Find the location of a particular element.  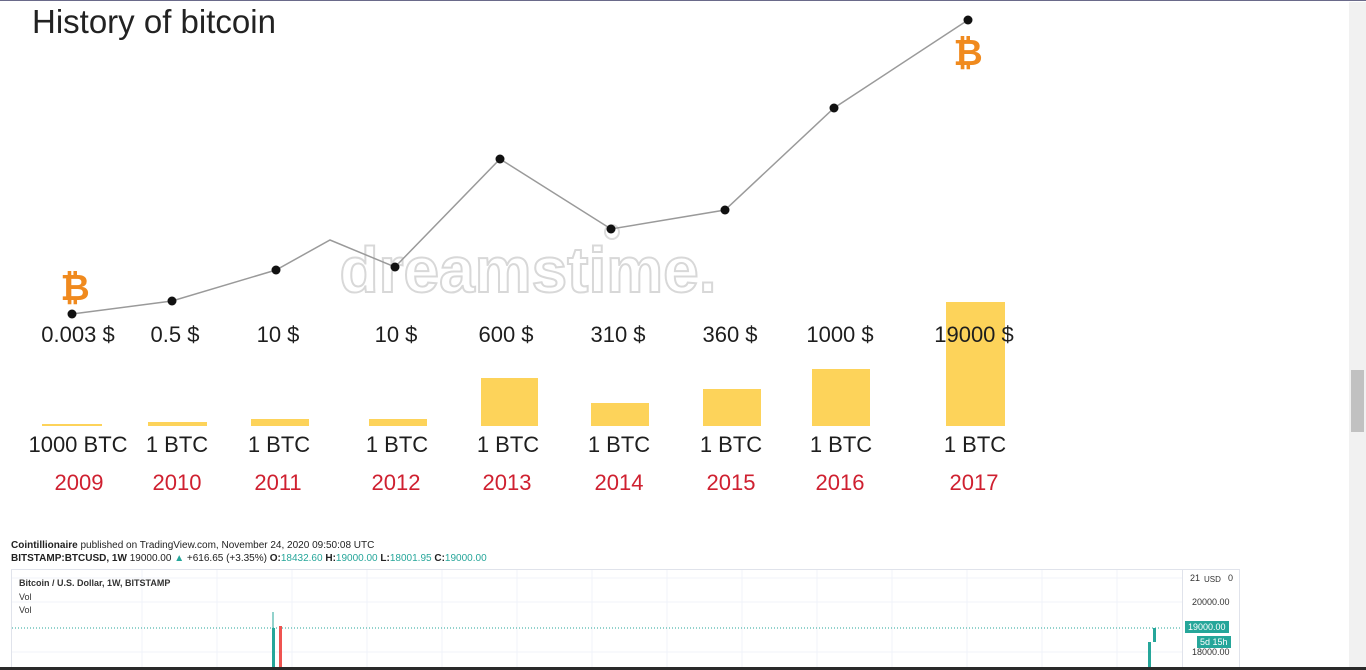

trend-point-2009 is located at coordinates (72, 314).